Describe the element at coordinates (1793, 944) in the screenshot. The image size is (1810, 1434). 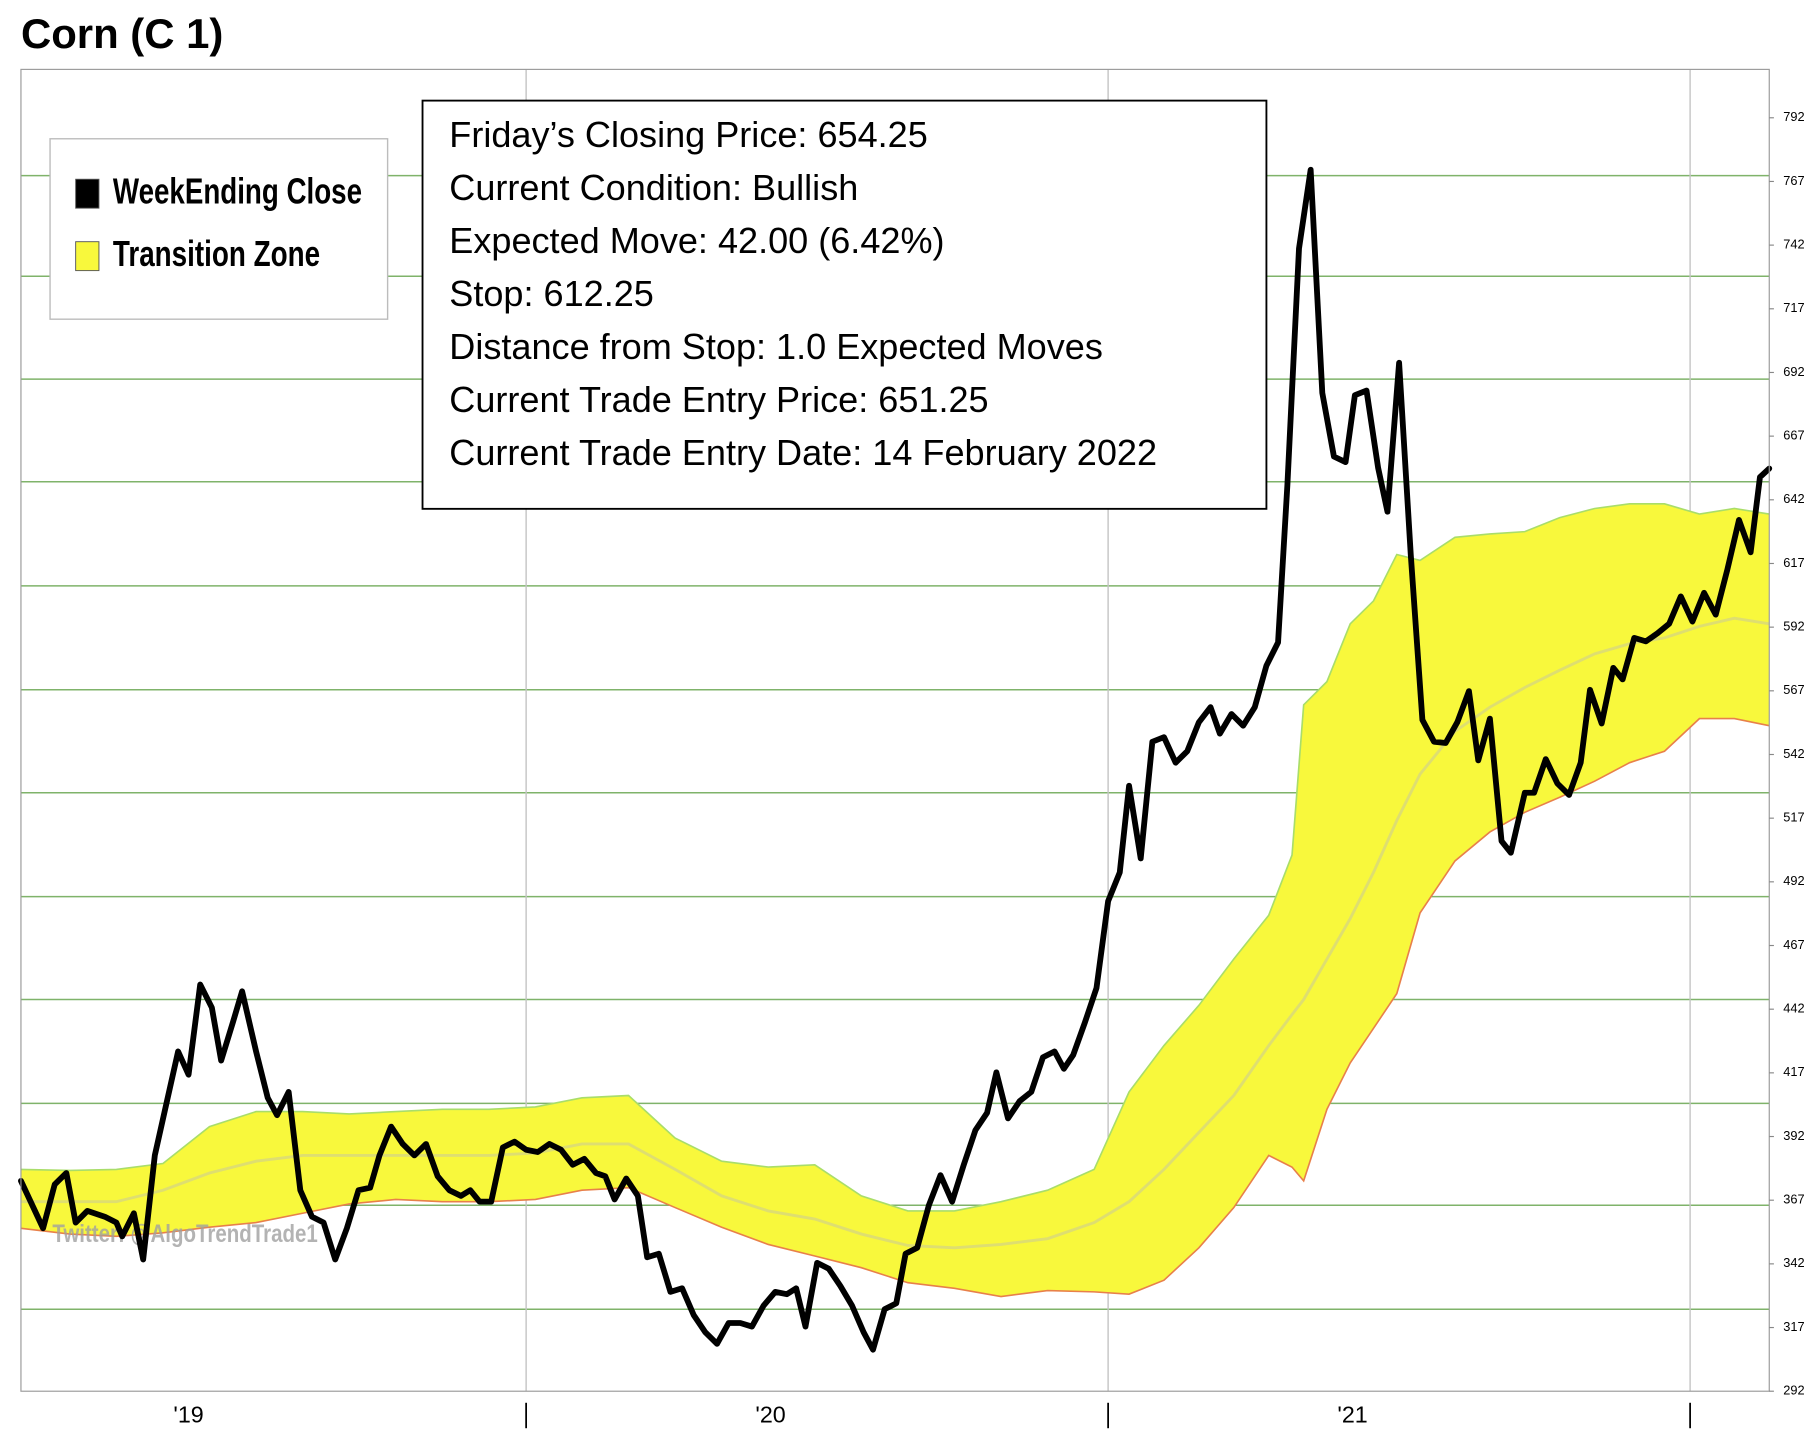
I see `y-tick-label: 467` at that location.